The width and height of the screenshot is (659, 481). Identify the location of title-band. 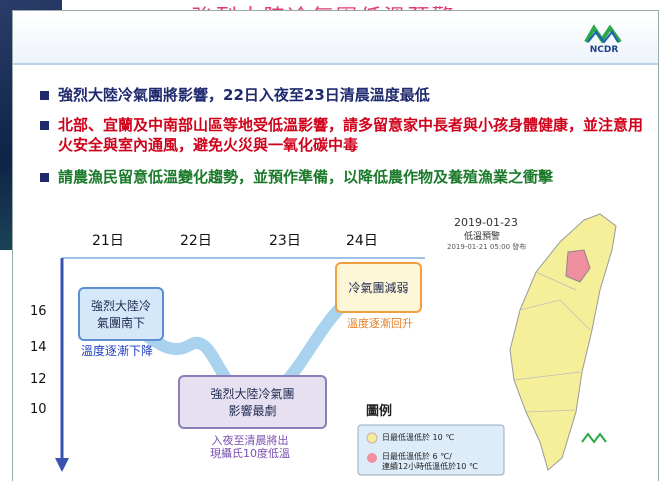
(335, 38).